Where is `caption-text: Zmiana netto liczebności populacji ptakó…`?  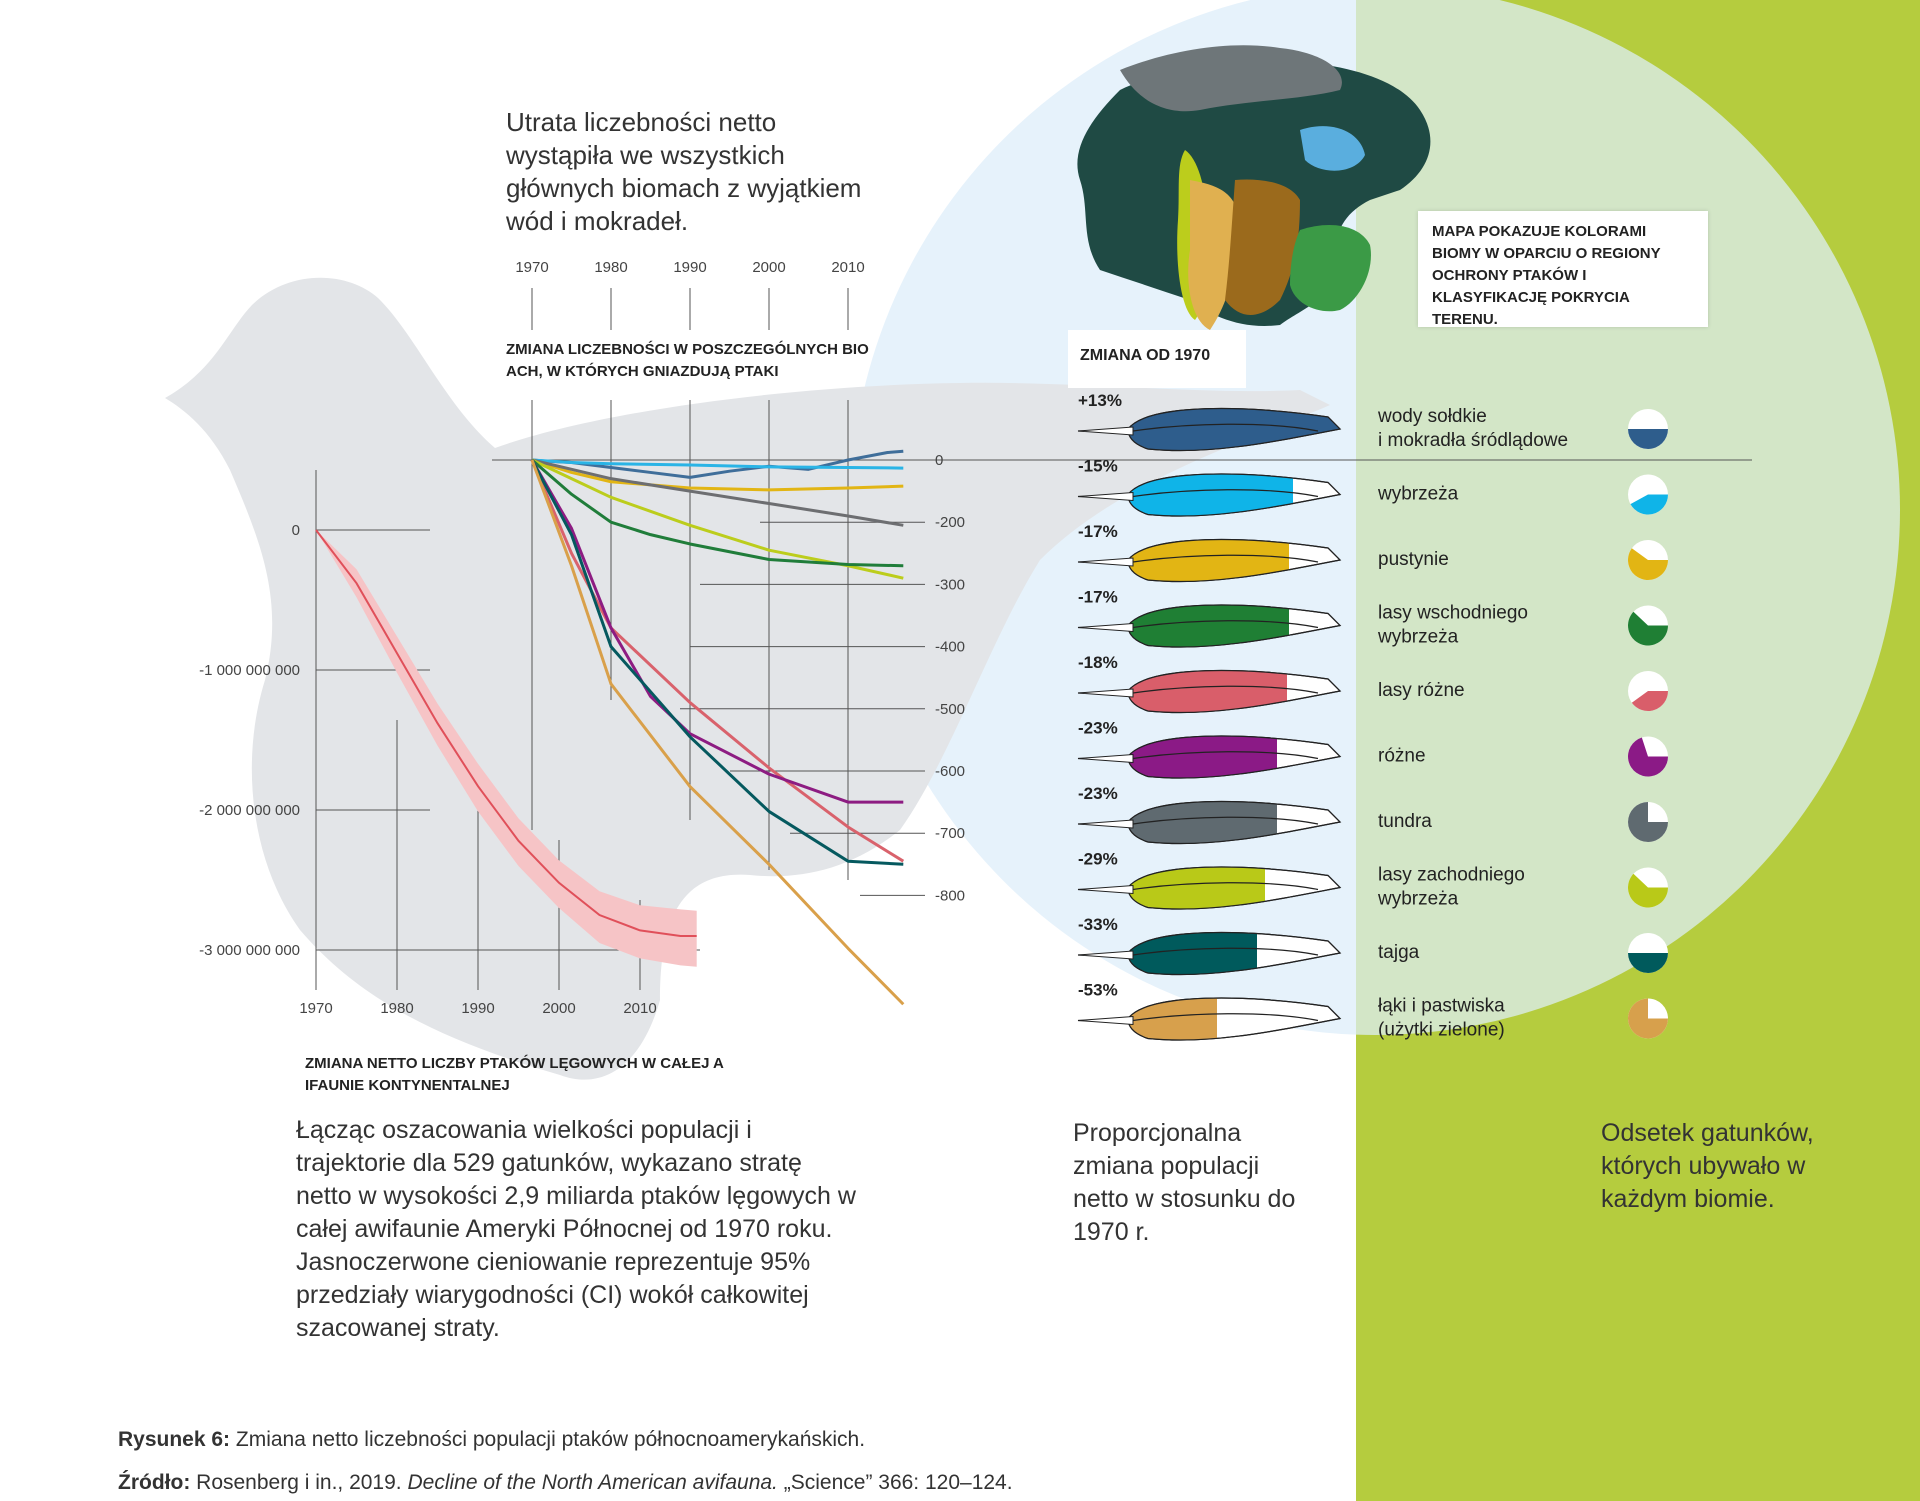
caption-text: Zmiana netto liczebności populacji ptakó… is located at coordinates (550, 1439).